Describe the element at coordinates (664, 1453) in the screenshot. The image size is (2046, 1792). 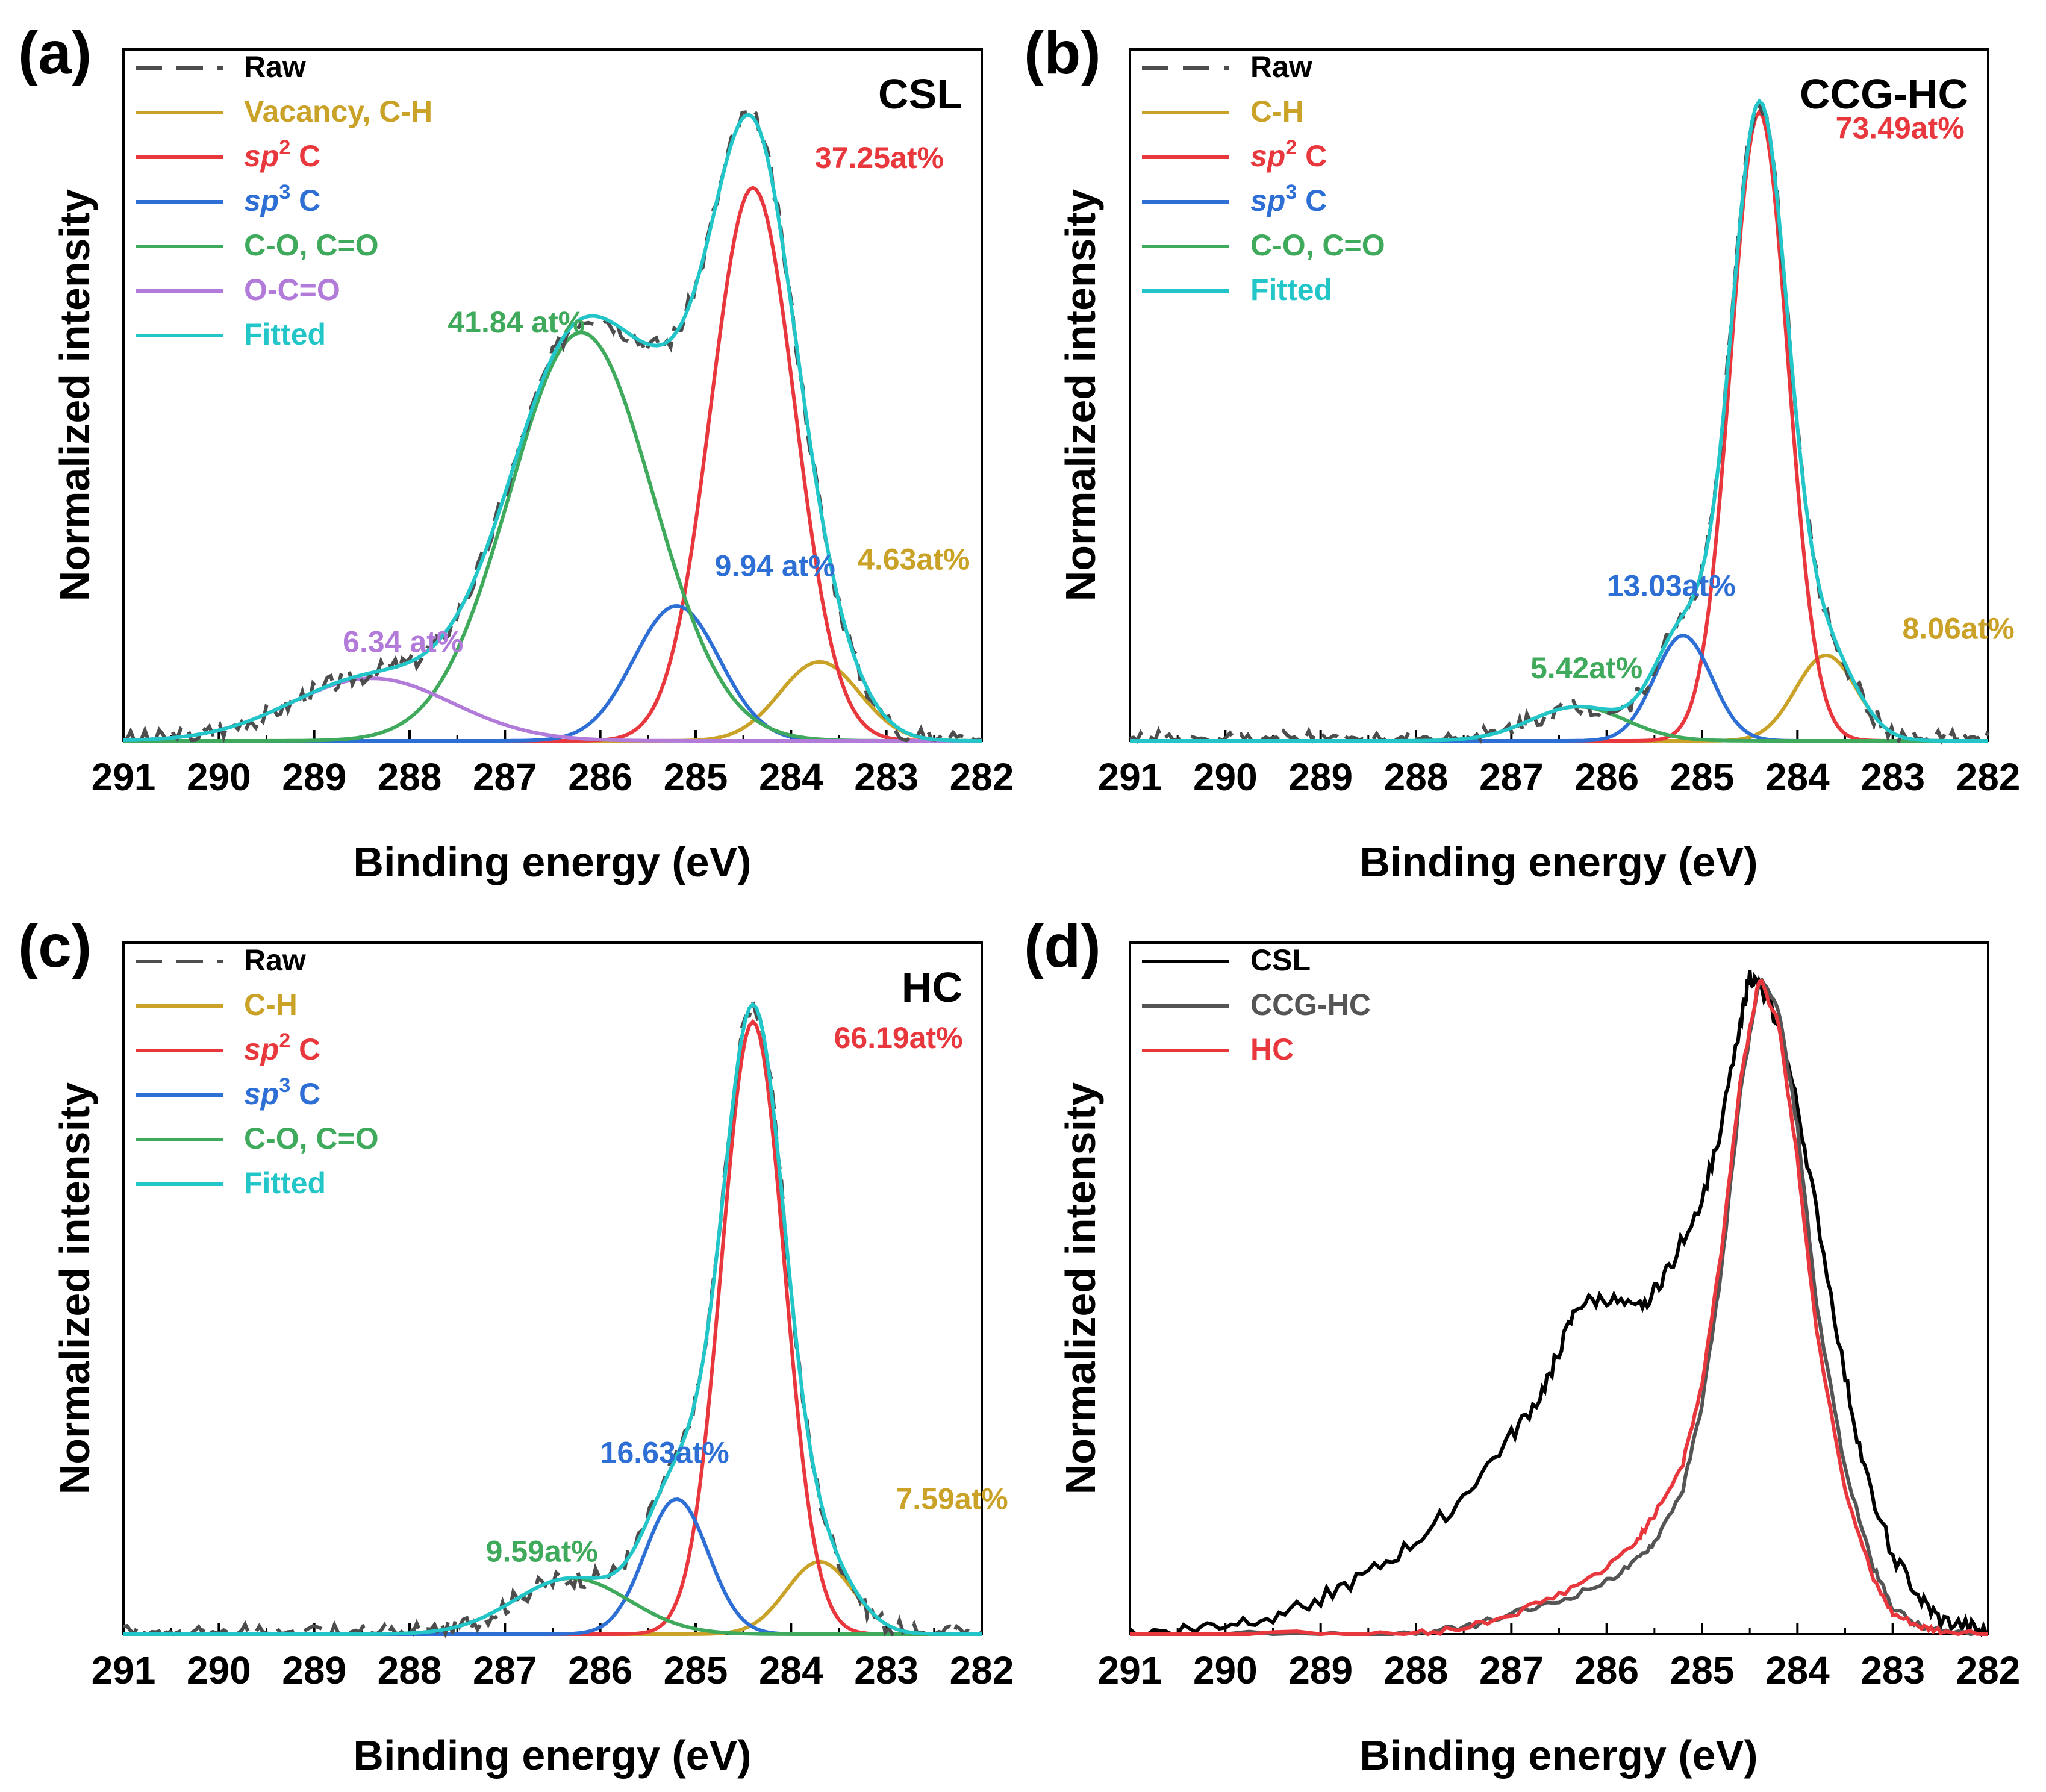
I see `peak-percent-label: 16.63at%` at that location.